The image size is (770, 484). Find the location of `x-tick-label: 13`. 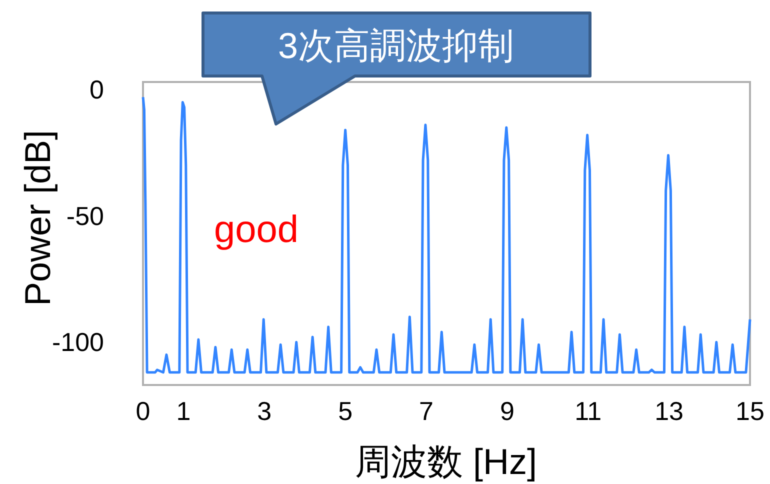

x-tick-label: 13 is located at coordinates (669, 411).